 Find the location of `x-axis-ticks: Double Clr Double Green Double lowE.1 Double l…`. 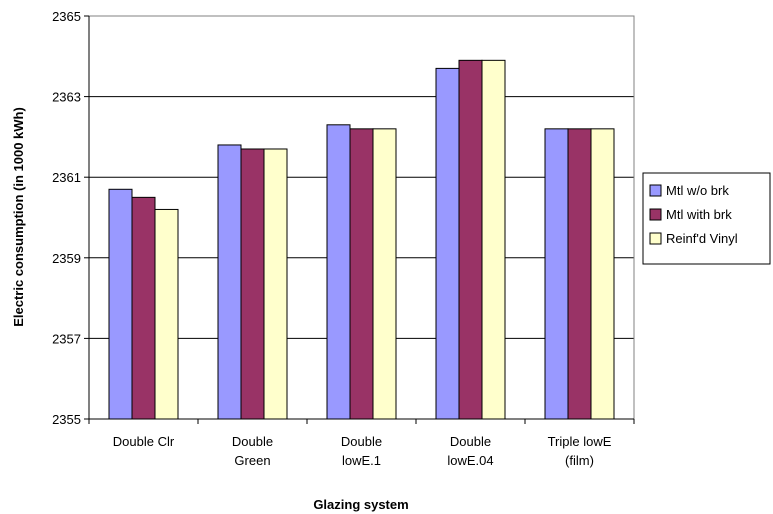

x-axis-ticks: Double Clr Double Green Double lowE.1 Double l… is located at coordinates (361, 443).